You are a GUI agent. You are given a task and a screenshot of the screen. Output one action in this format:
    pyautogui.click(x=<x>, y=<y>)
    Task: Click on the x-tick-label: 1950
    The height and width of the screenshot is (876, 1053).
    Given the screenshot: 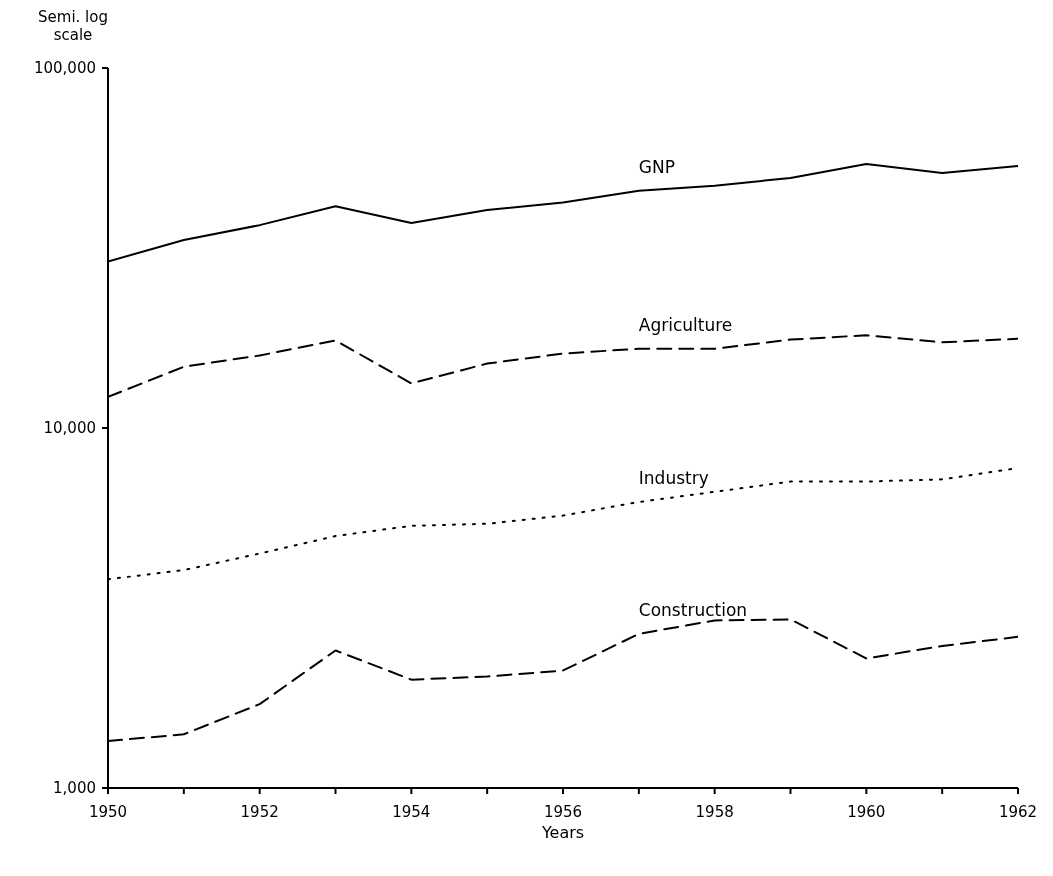 What is the action you would take?
    pyautogui.click(x=108, y=811)
    